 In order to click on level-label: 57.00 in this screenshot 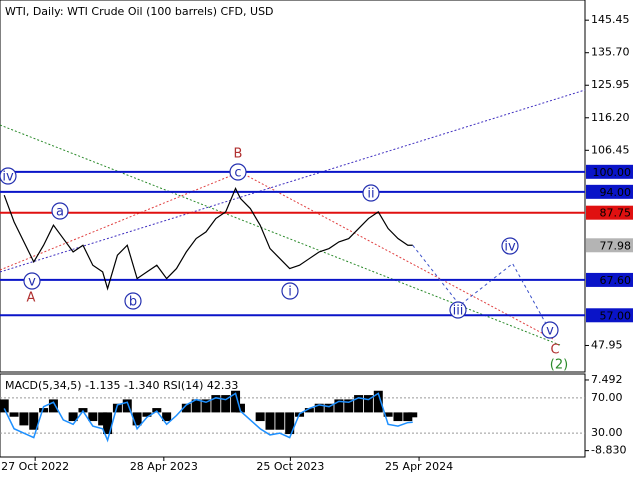, I will do `click(616, 315)`.